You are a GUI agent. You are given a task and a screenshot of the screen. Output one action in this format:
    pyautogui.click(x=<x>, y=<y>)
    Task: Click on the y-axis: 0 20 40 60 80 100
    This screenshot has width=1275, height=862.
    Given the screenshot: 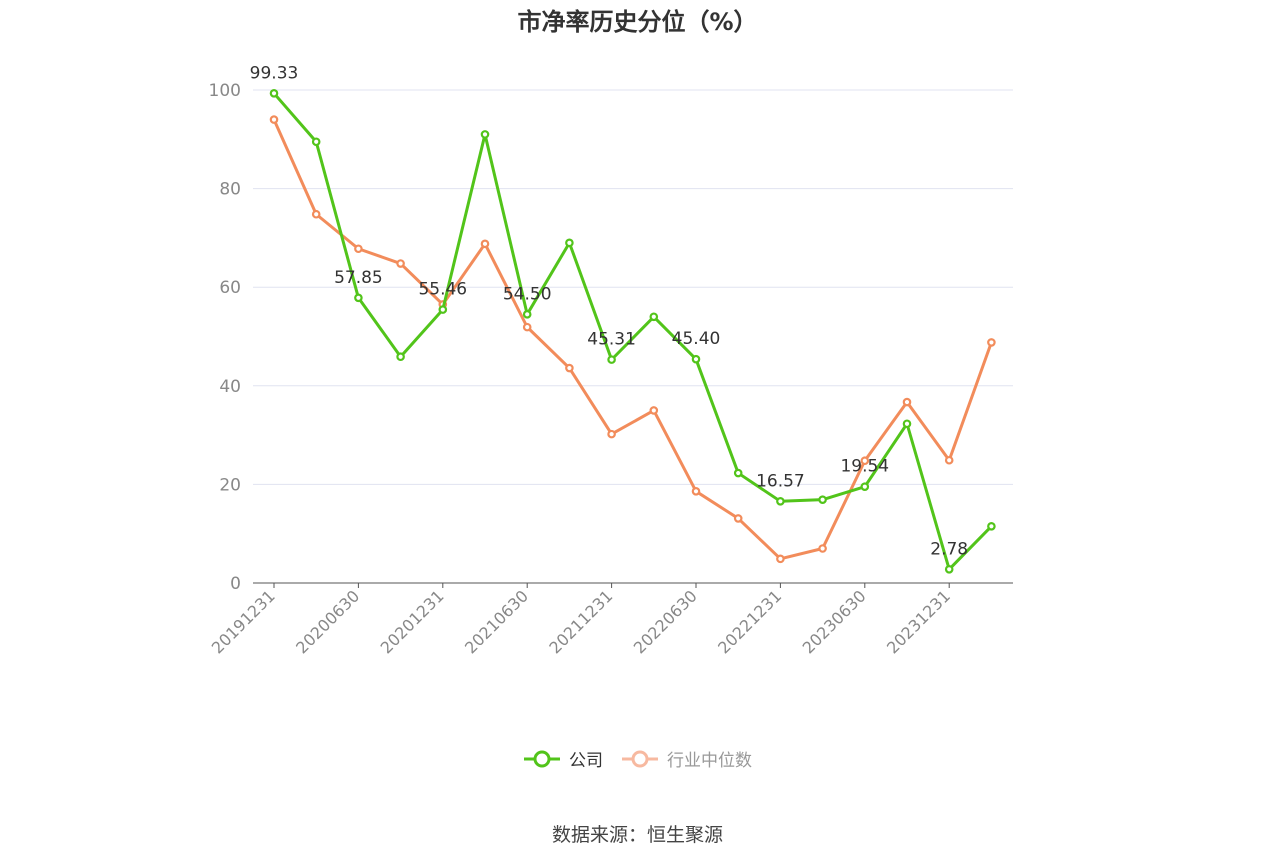 What is the action you would take?
    pyautogui.click(x=225, y=337)
    